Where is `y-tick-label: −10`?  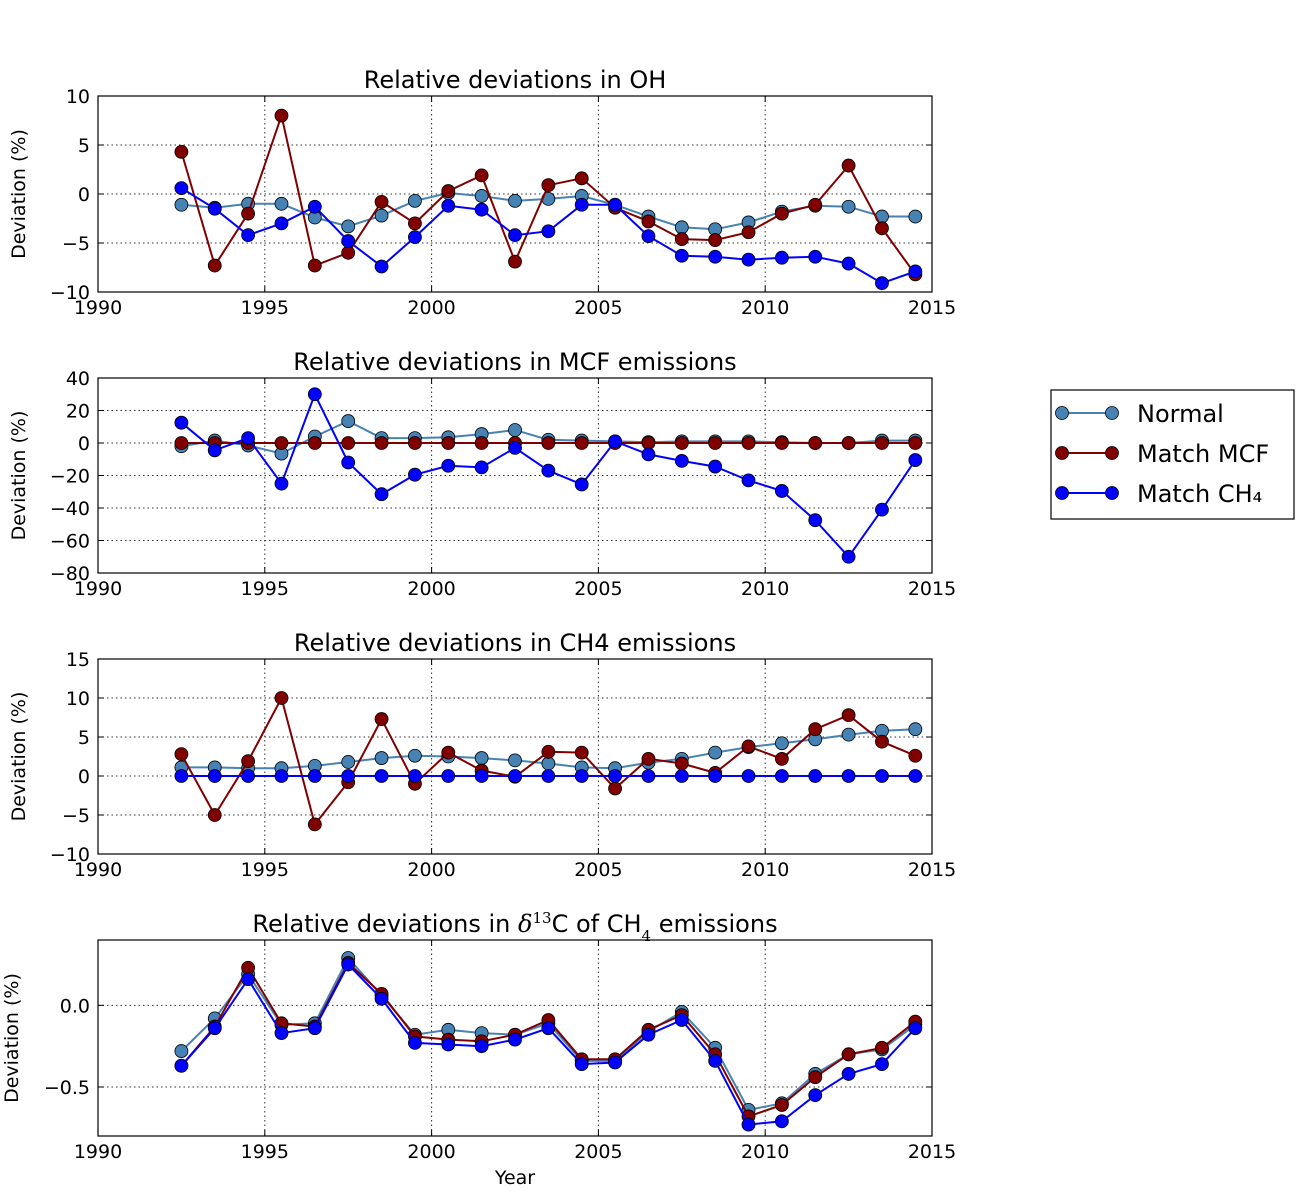
y-tick-label: −10 is located at coordinates (70, 293).